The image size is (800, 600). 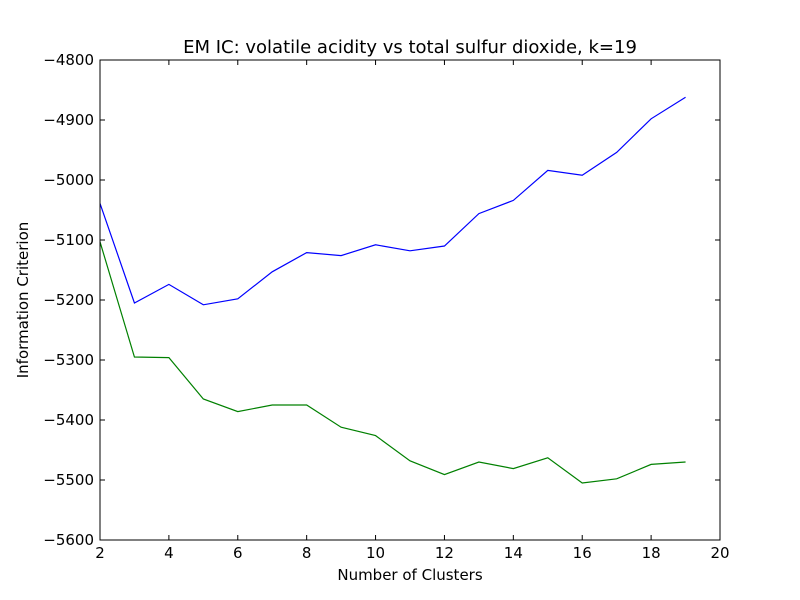 I want to click on x-tick-label: 2, so click(x=100, y=553).